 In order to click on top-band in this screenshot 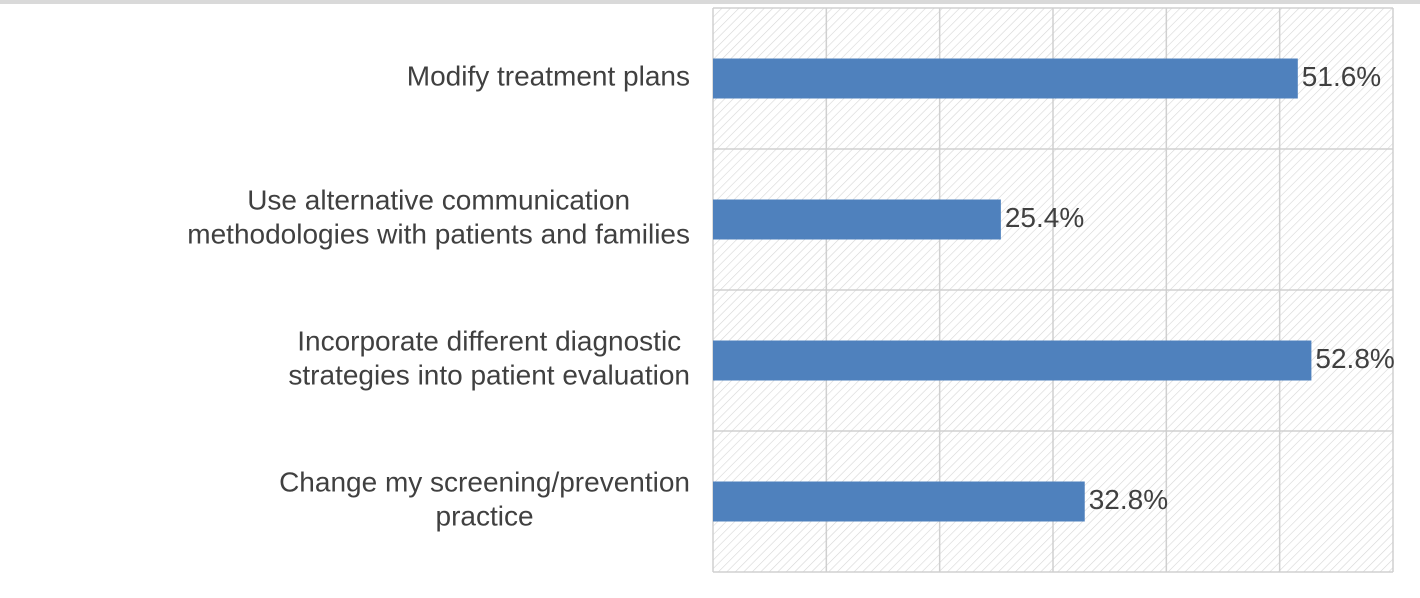, I will do `click(710, 2)`.